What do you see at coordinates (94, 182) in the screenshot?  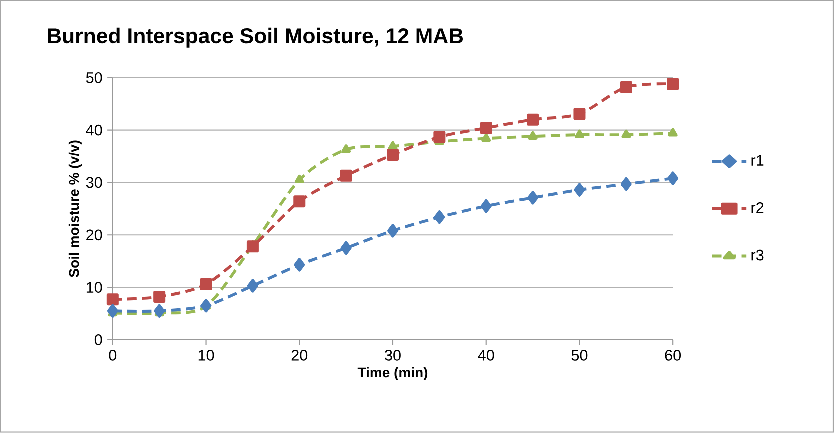 I see `y-tick-label: 30` at bounding box center [94, 182].